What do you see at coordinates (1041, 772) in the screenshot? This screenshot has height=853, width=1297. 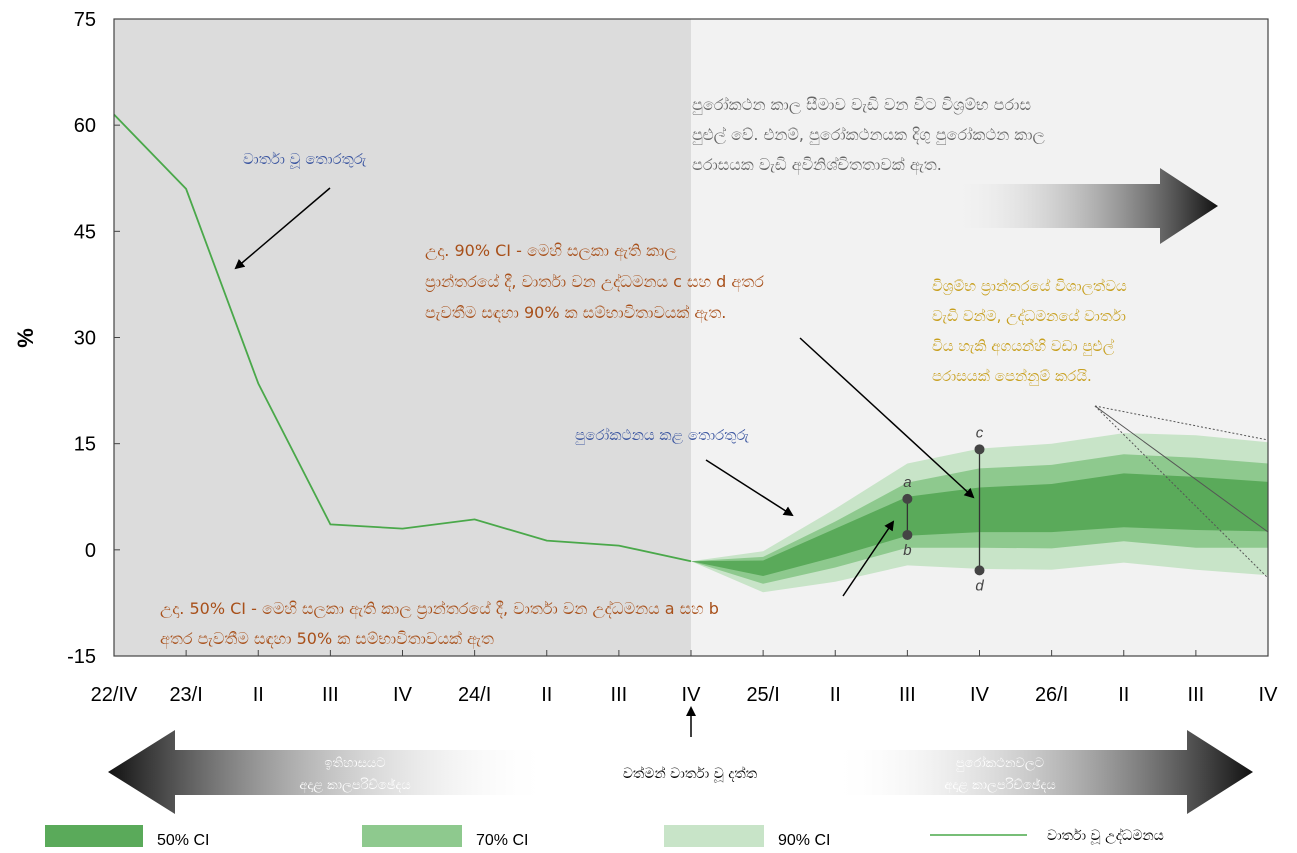 I see `projection-period-arrow: පුරෝකථනවලට අදාළ කාලපරිච්ඡේදය` at bounding box center [1041, 772].